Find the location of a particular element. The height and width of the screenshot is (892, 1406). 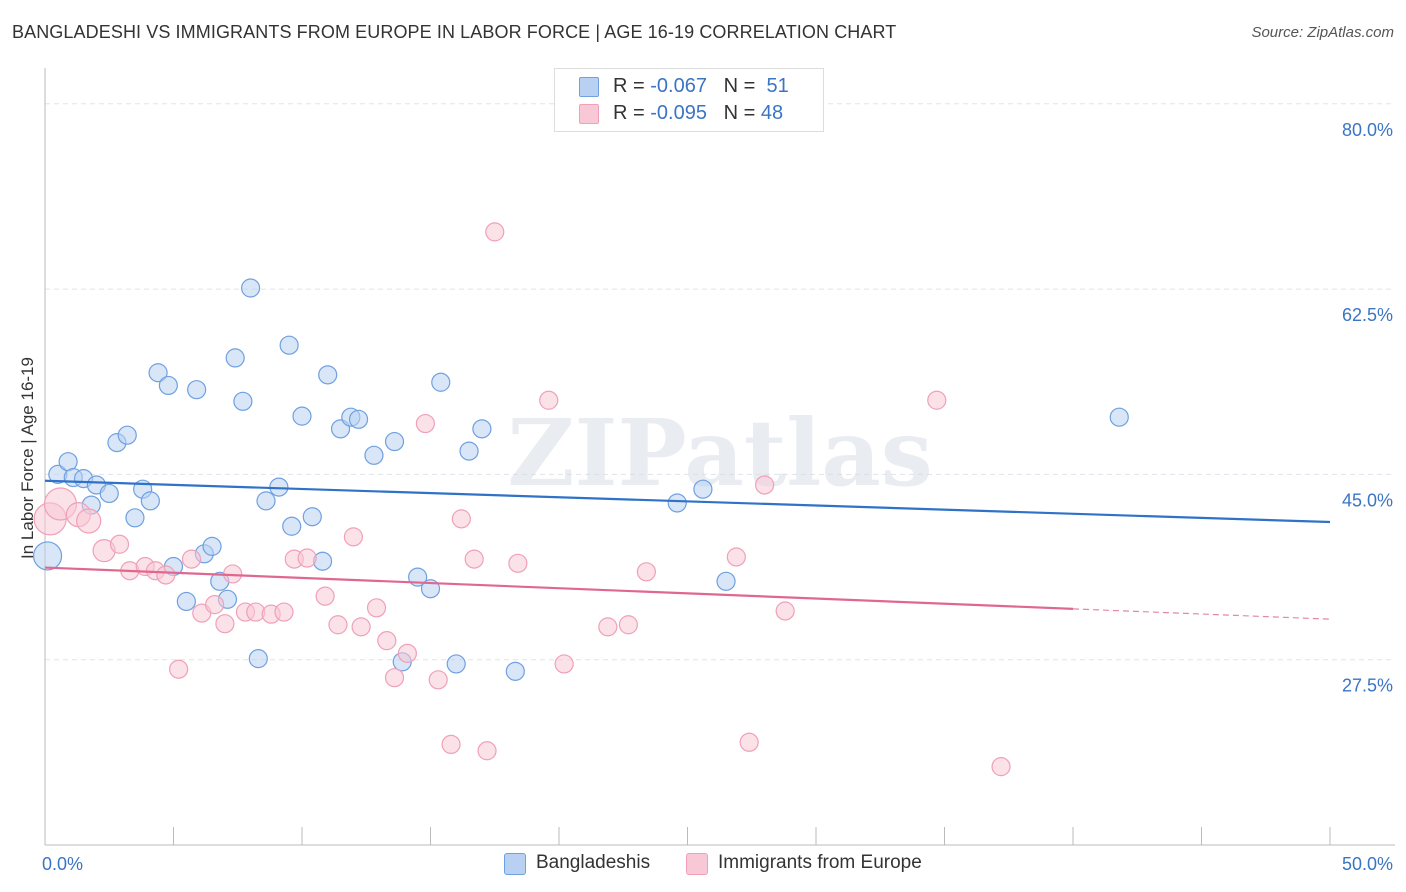

y-tick-label: 45.0% is located at coordinates (1367, 500).